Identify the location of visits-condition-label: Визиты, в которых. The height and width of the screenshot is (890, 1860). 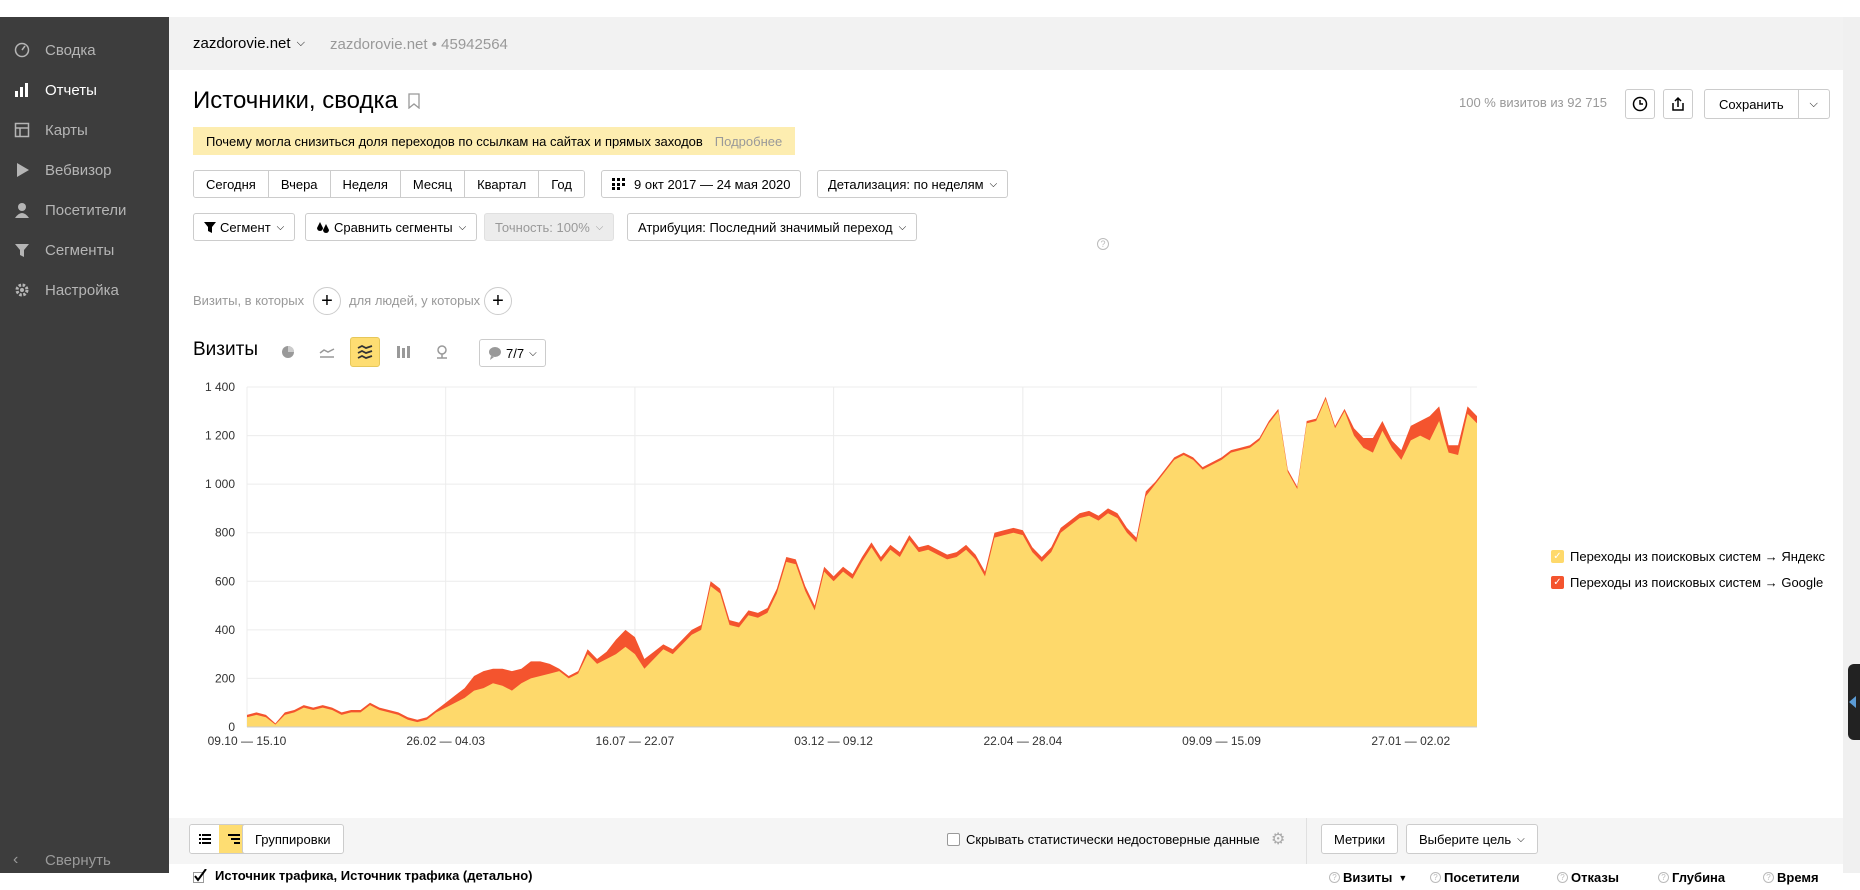
(249, 300).